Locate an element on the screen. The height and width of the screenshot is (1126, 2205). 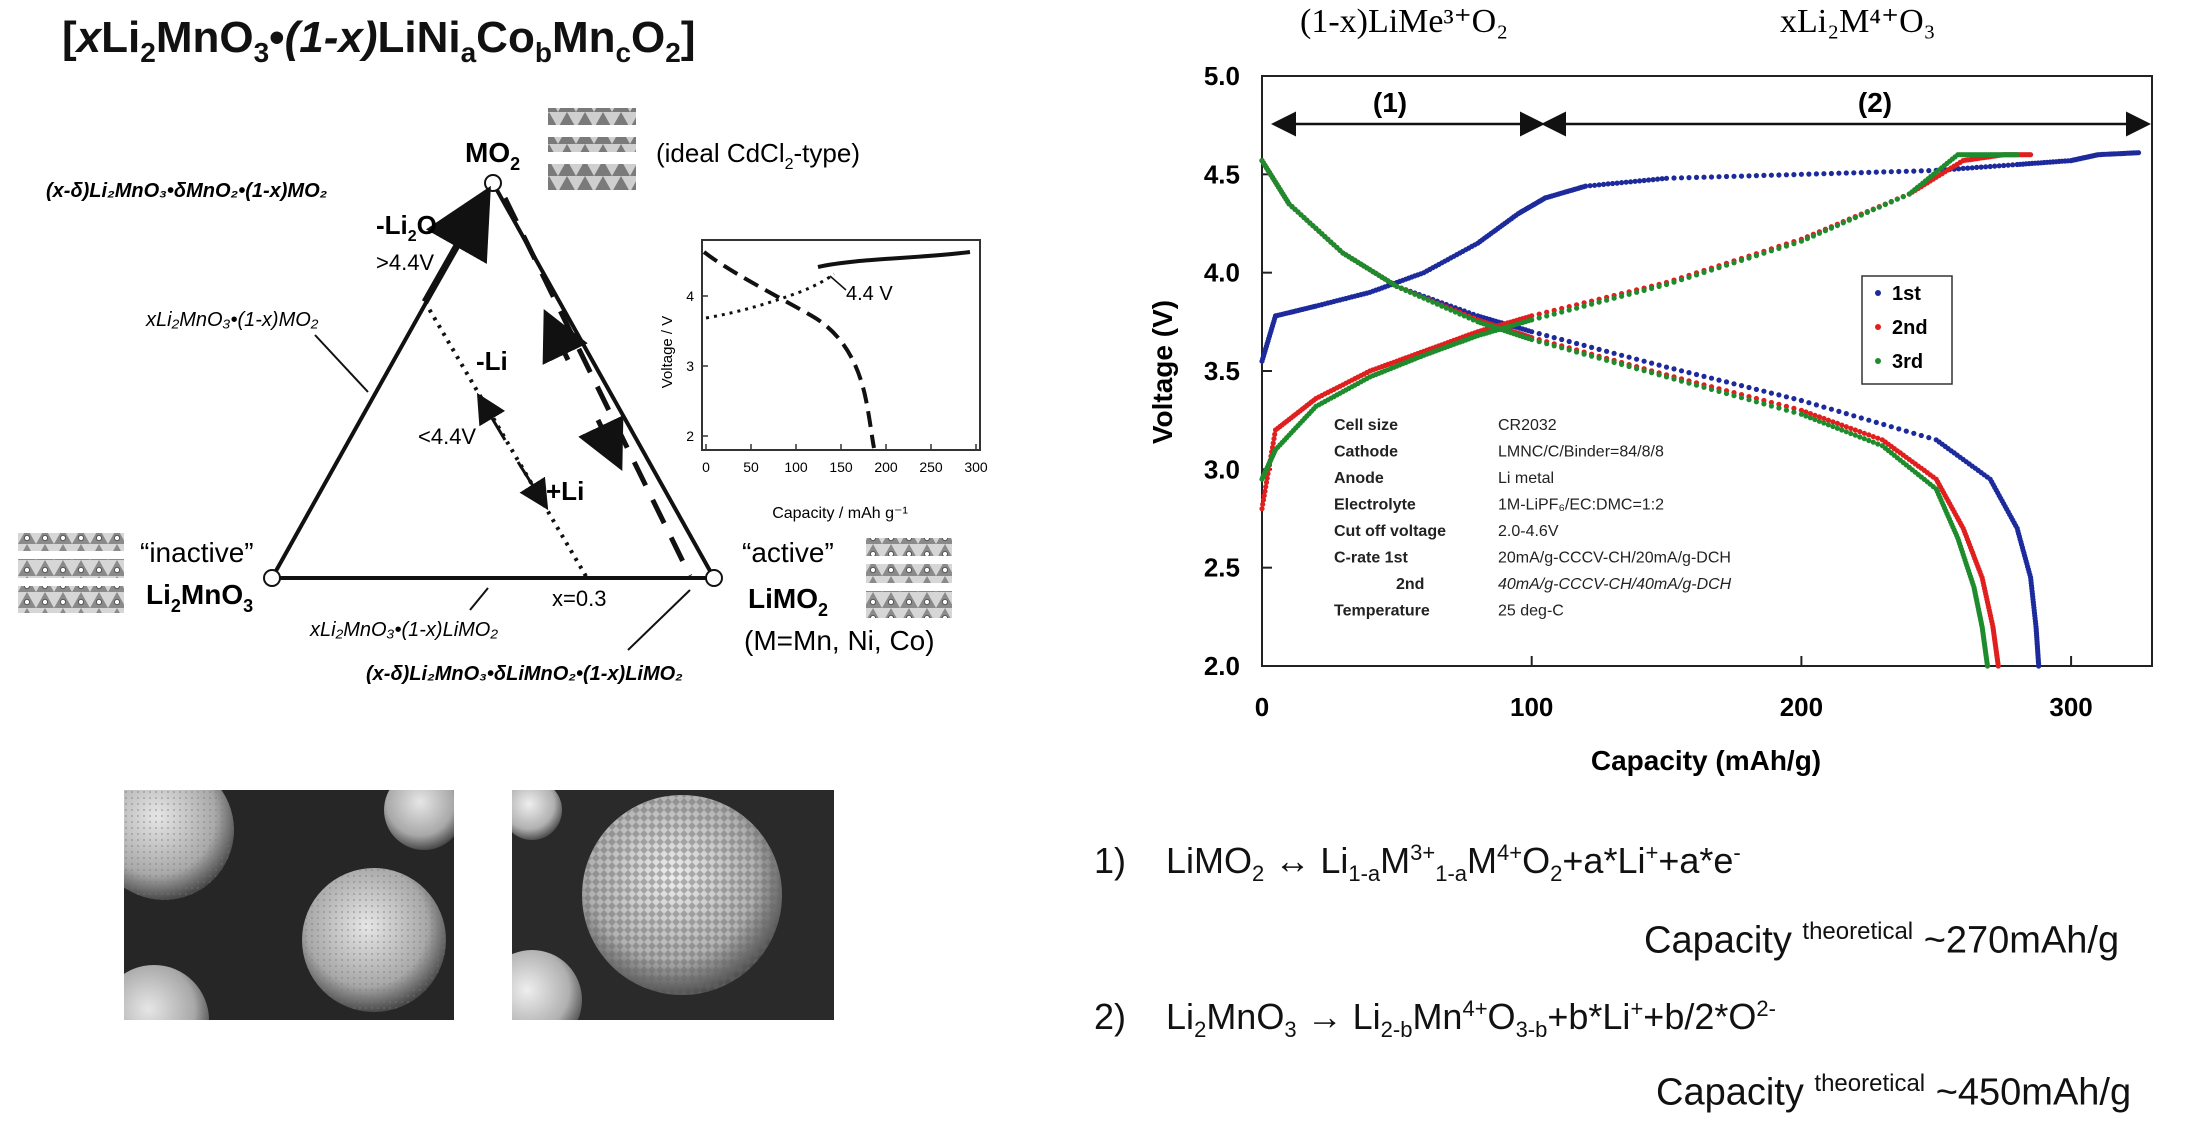
legend-marker is located at coordinates (1878, 293).